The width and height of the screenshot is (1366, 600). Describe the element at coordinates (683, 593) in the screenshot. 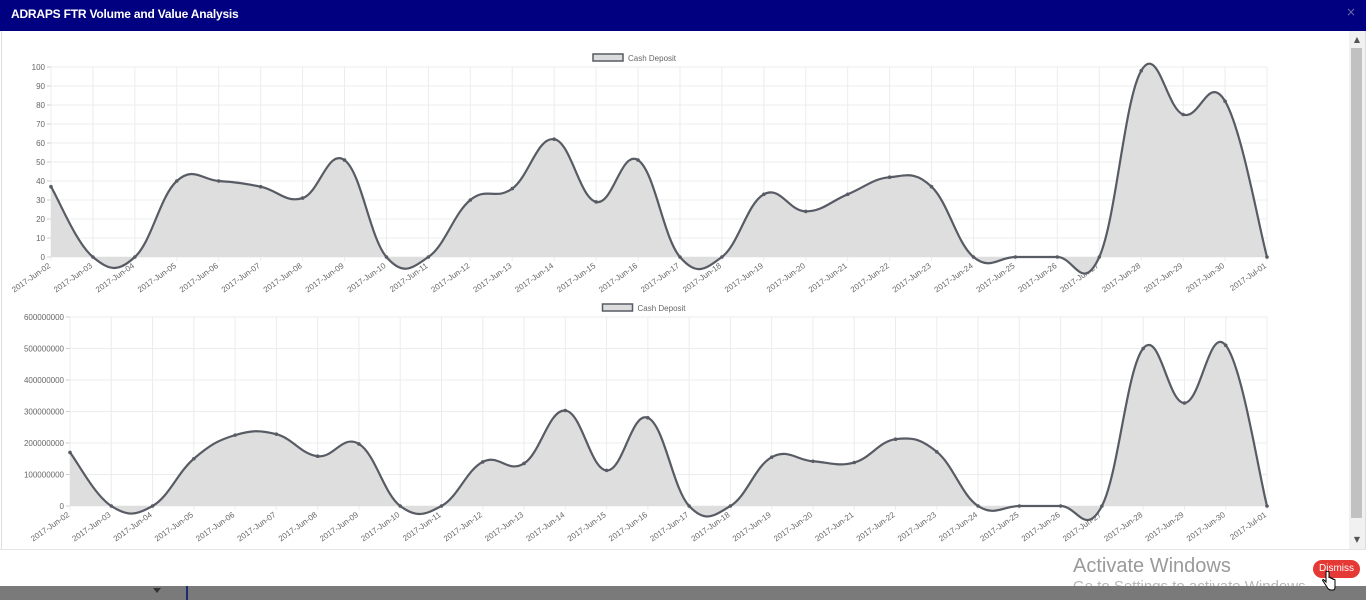

I see `background-page-strip` at that location.